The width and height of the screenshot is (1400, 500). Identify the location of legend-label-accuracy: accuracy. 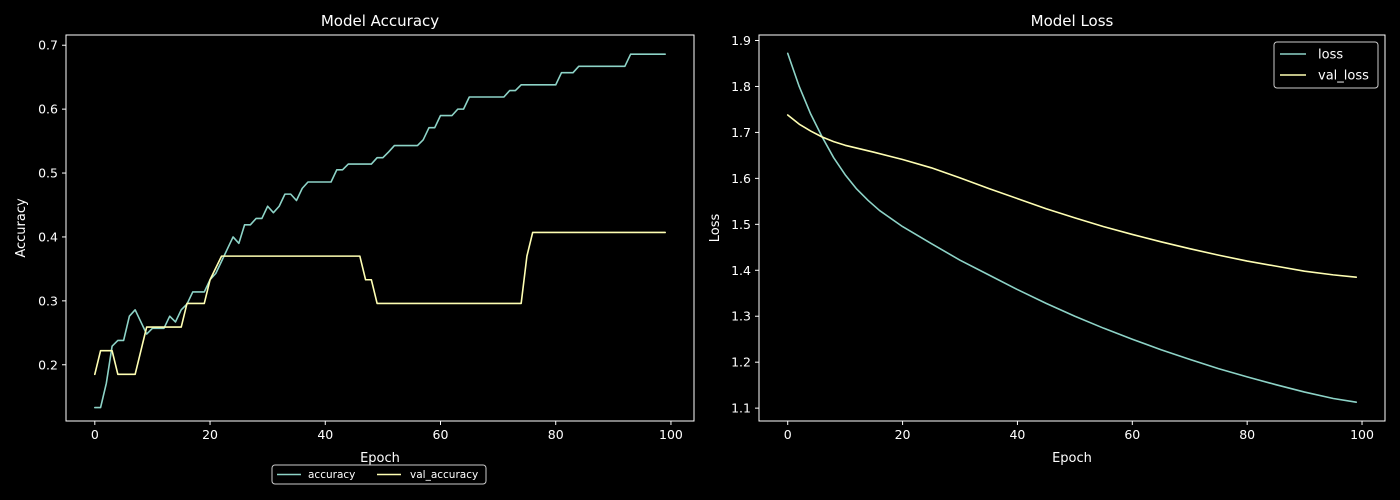
(331, 475).